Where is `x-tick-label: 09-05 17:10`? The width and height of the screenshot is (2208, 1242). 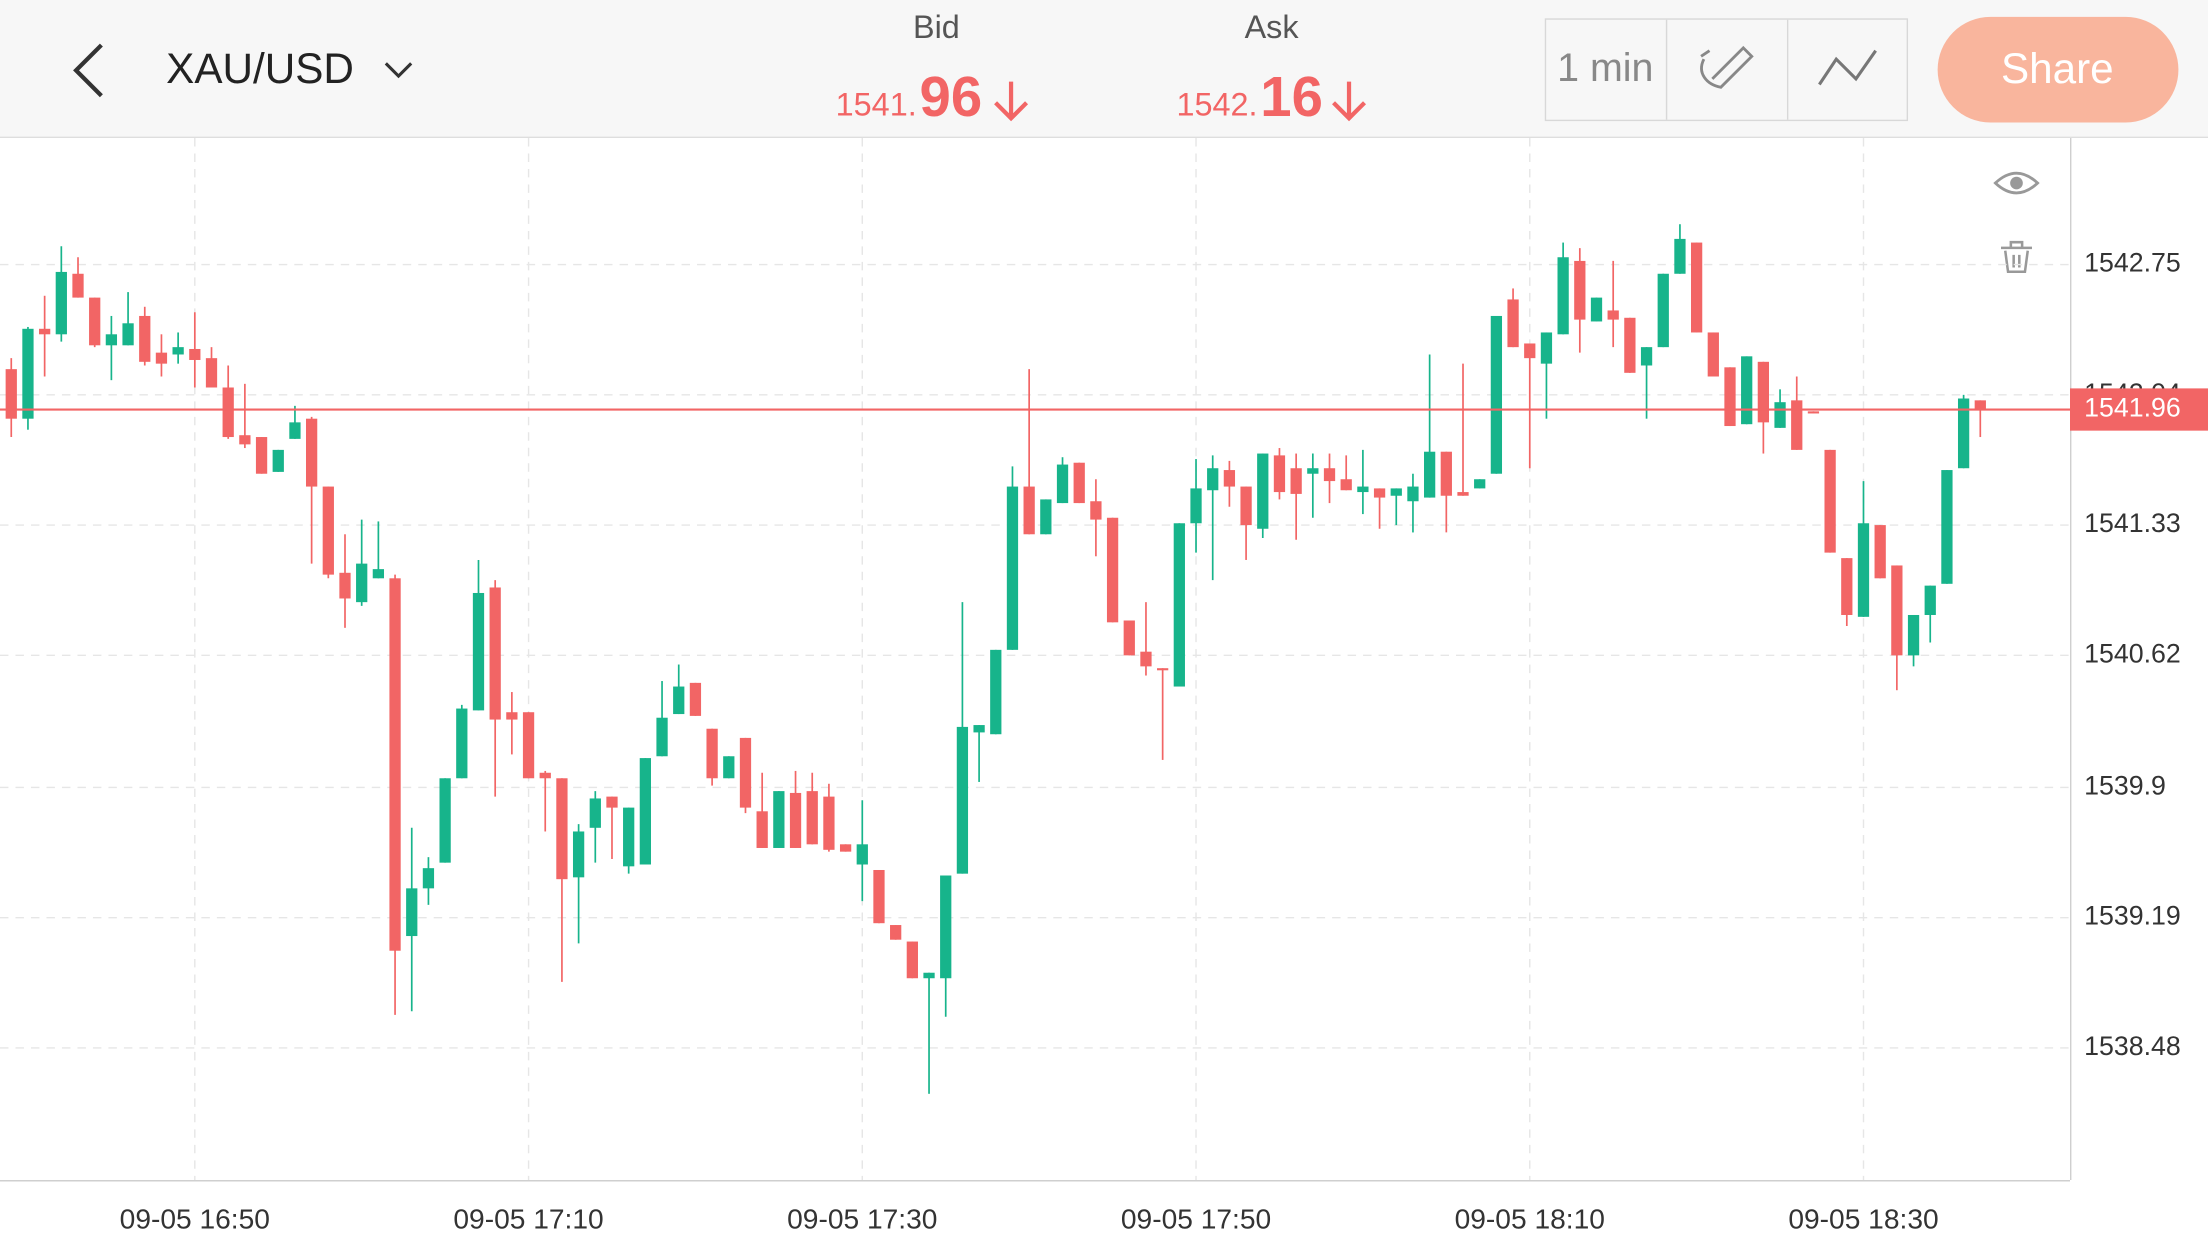
x-tick-label: 09-05 17:10 is located at coordinates (528, 1218).